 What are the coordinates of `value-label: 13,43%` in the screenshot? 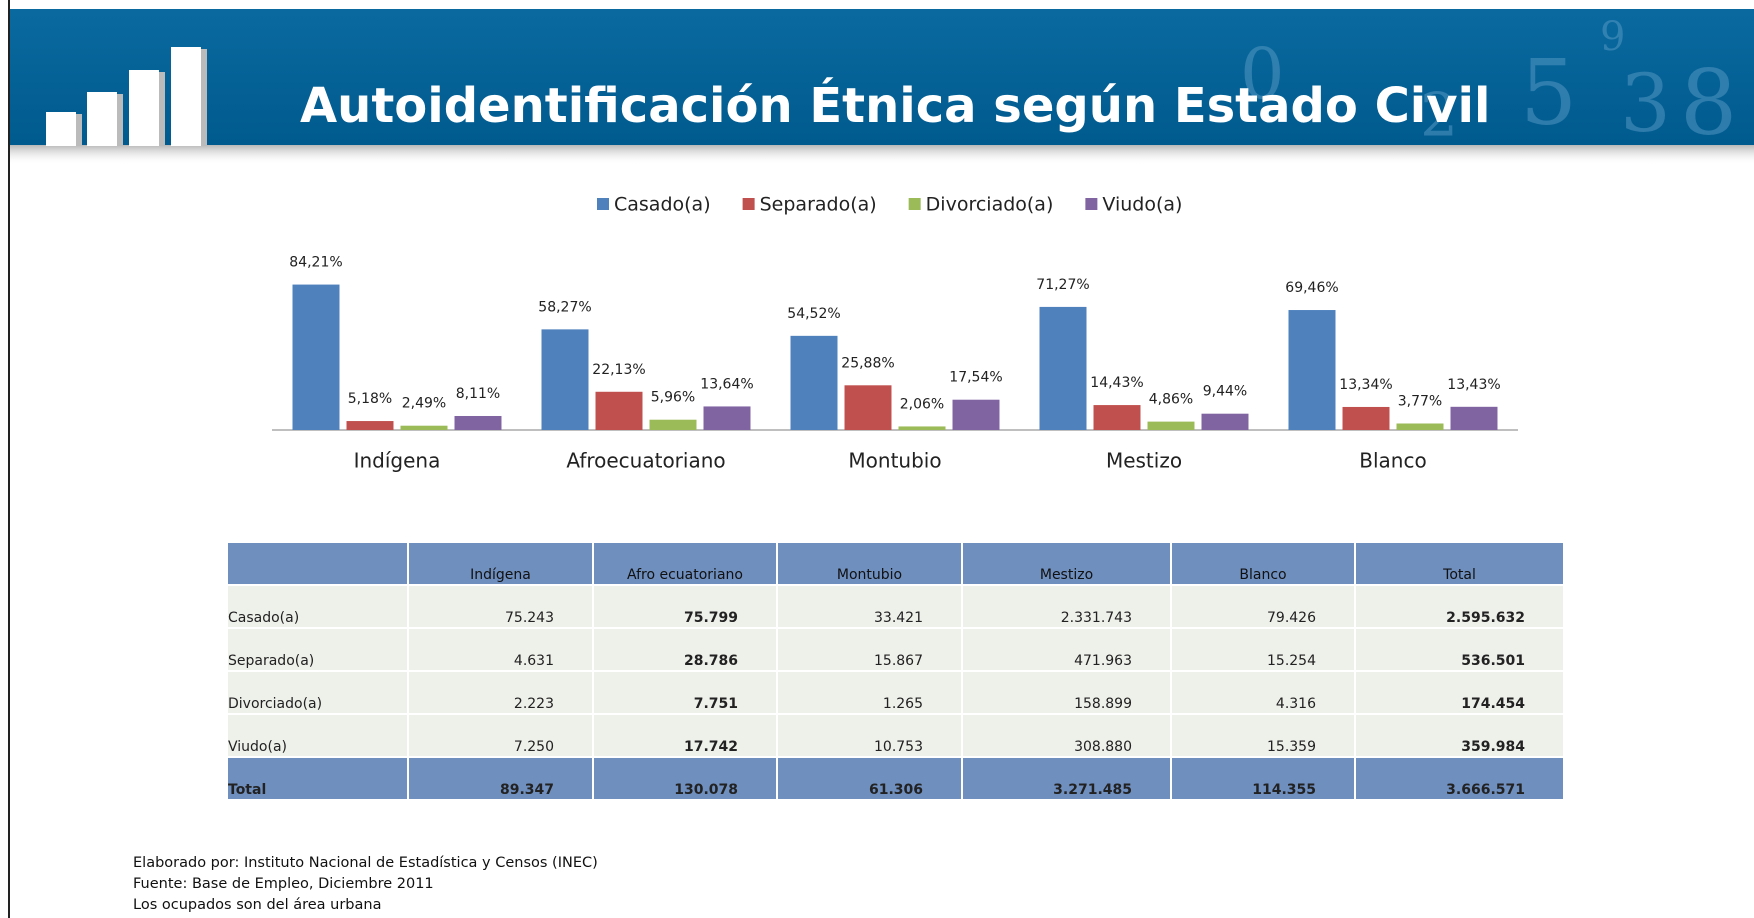 It's located at (1473, 385).